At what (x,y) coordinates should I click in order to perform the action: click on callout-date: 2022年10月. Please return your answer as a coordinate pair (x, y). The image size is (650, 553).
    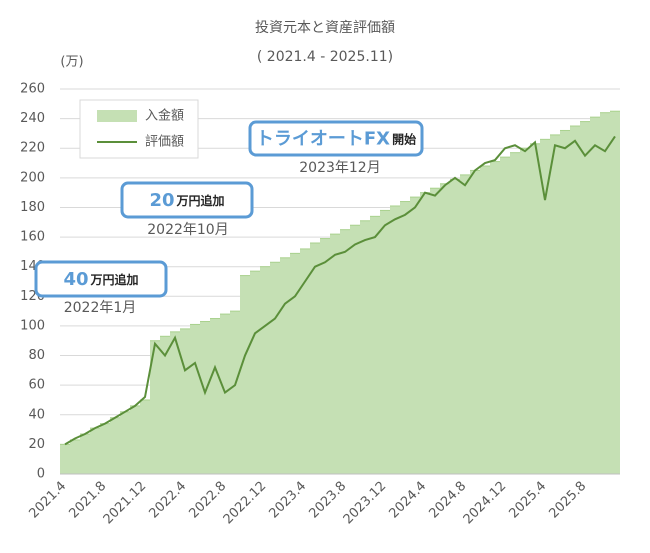
    Looking at the image, I should click on (187, 230).